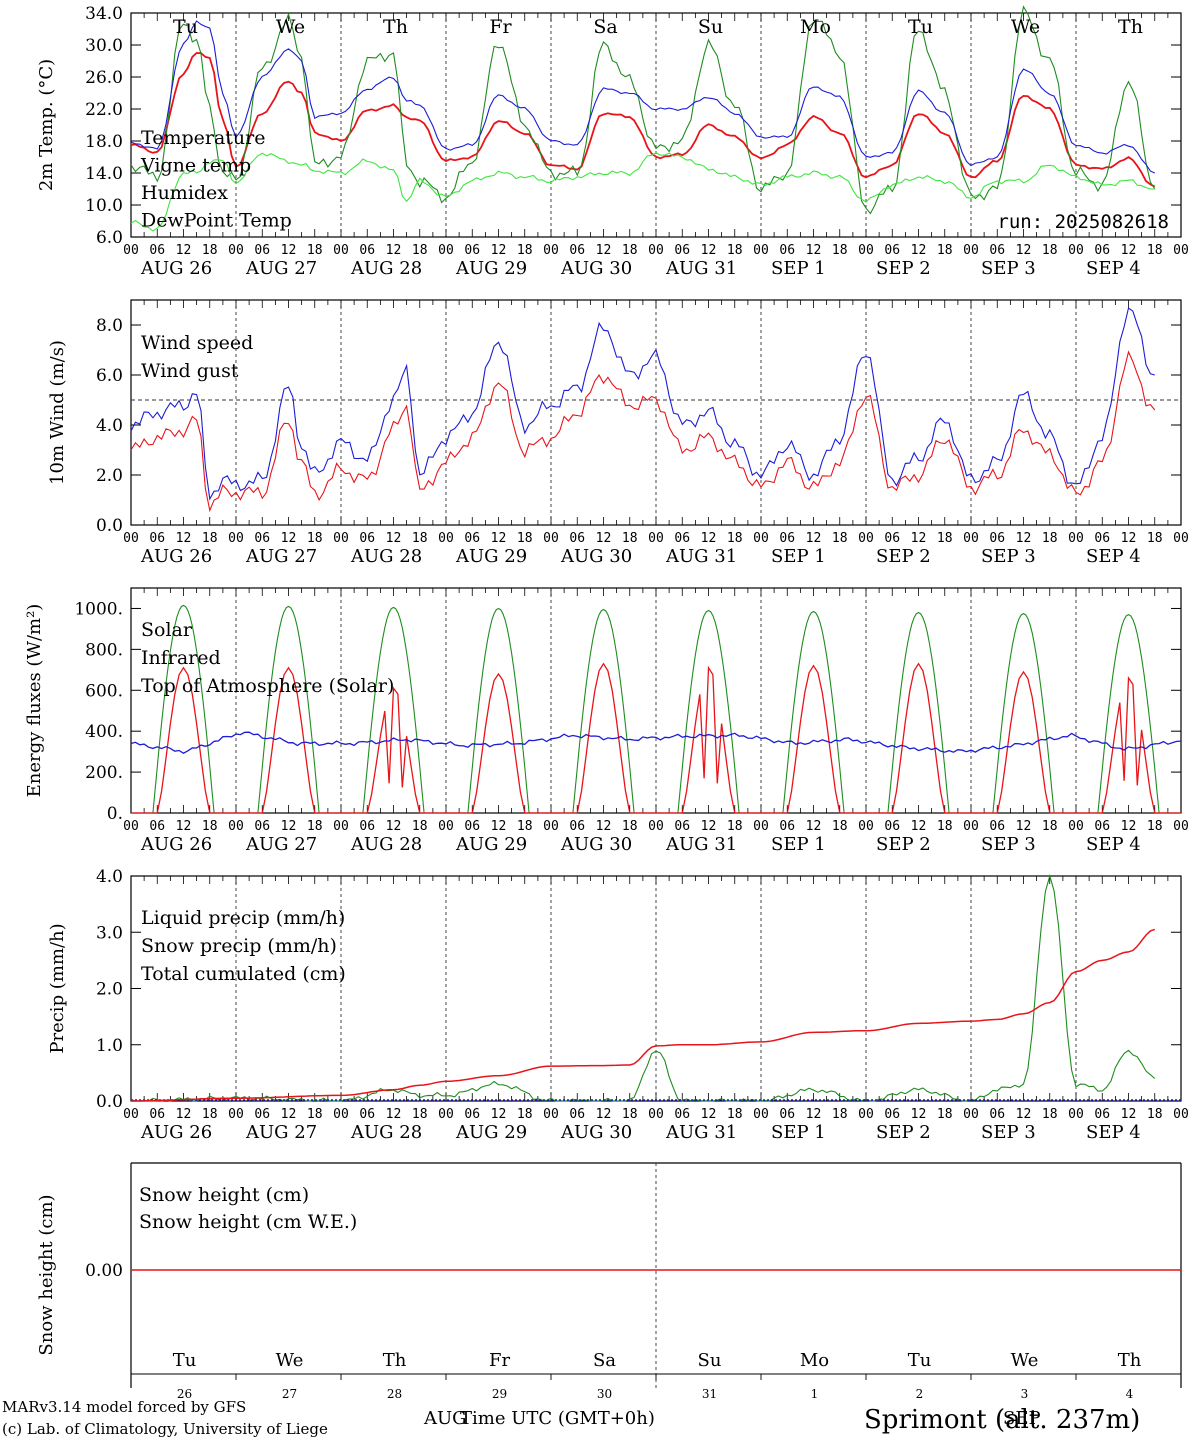  Describe the element at coordinates (98, 609) in the screenshot. I see `y-tick-label: 1000.` at that location.